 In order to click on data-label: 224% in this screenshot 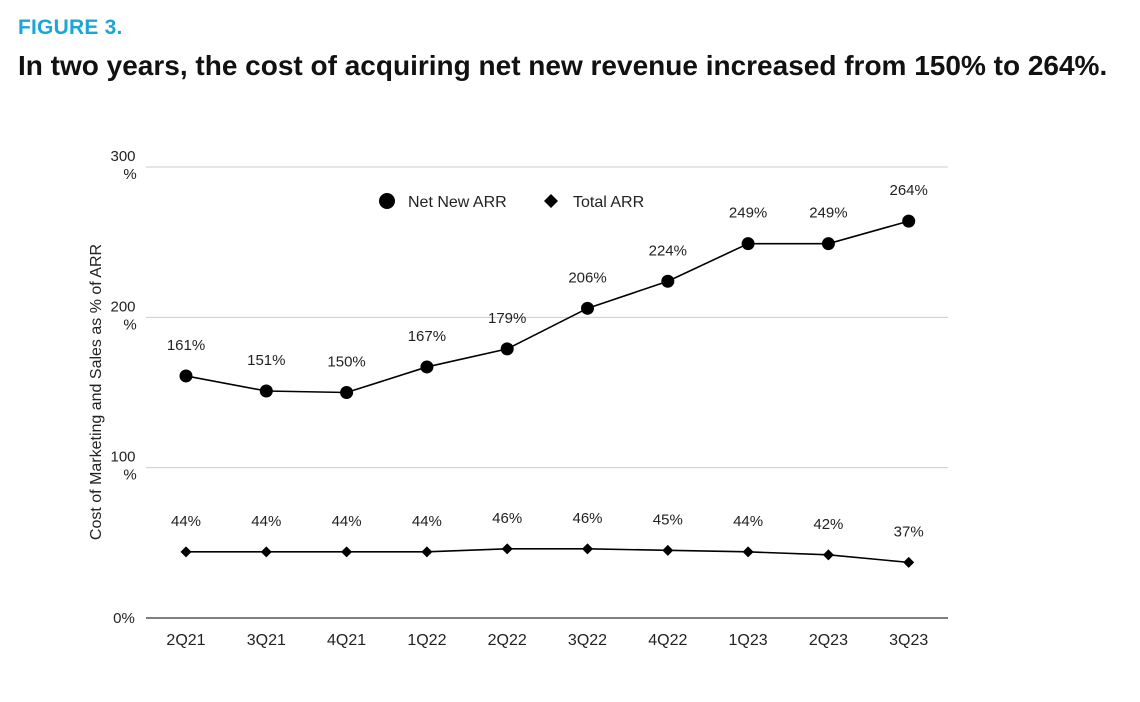, I will do `click(668, 250)`.